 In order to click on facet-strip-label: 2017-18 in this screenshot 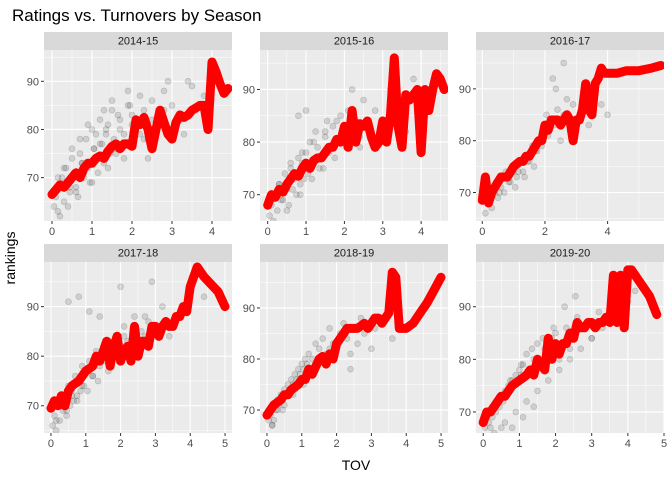, I will do `click(138, 254)`.